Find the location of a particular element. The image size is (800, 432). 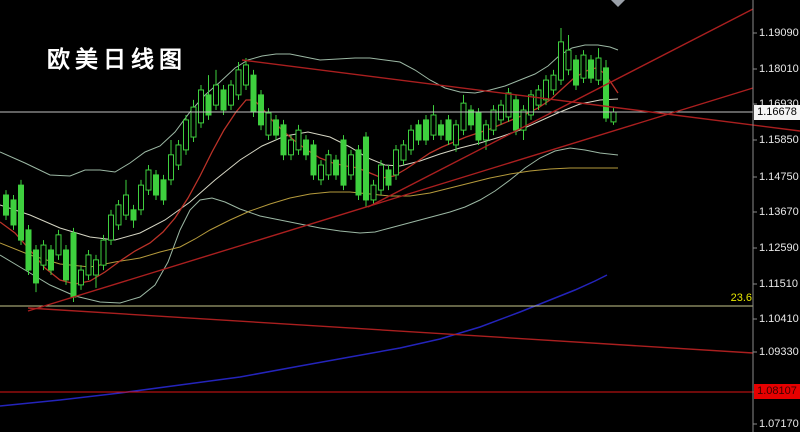

axis-price-label: 1.15850 is located at coordinates (779, 140).